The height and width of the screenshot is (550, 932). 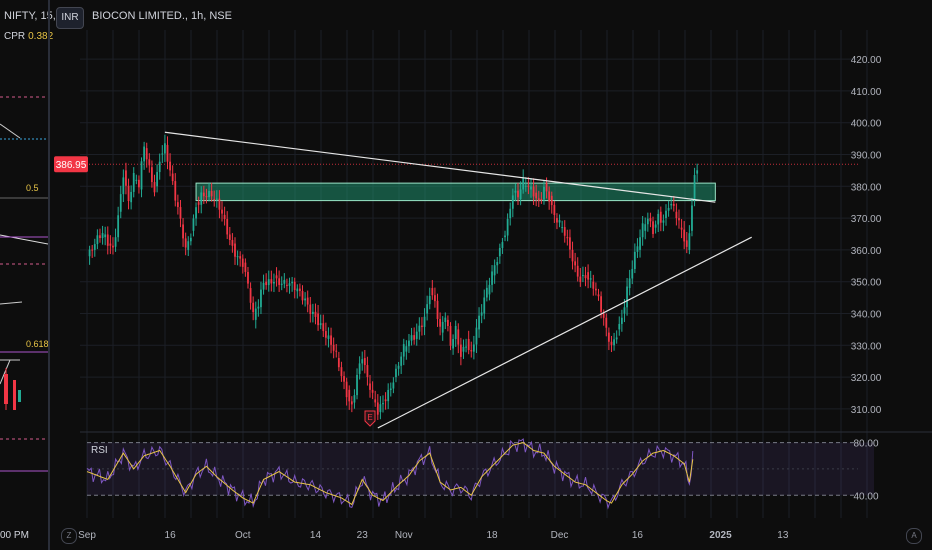 What do you see at coordinates (99, 450) in the screenshot?
I see `rsi-label: RSI` at bounding box center [99, 450].